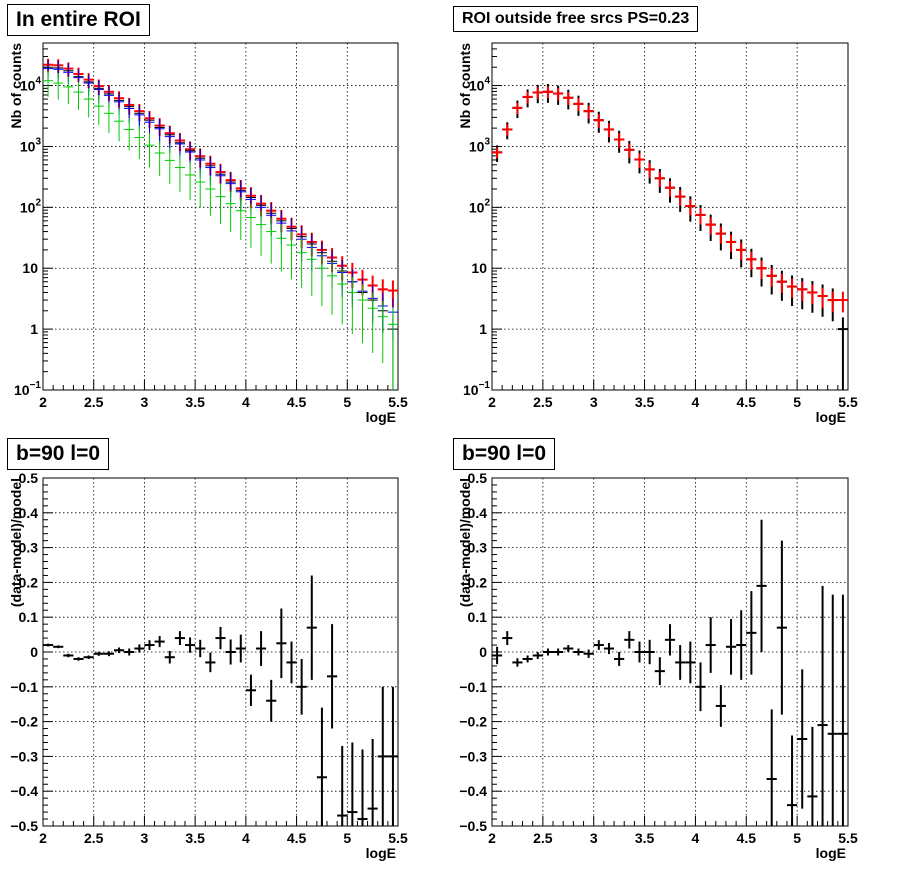 The image size is (898, 871). I want to click on y-tick-label: 0.3, so click(29, 548).